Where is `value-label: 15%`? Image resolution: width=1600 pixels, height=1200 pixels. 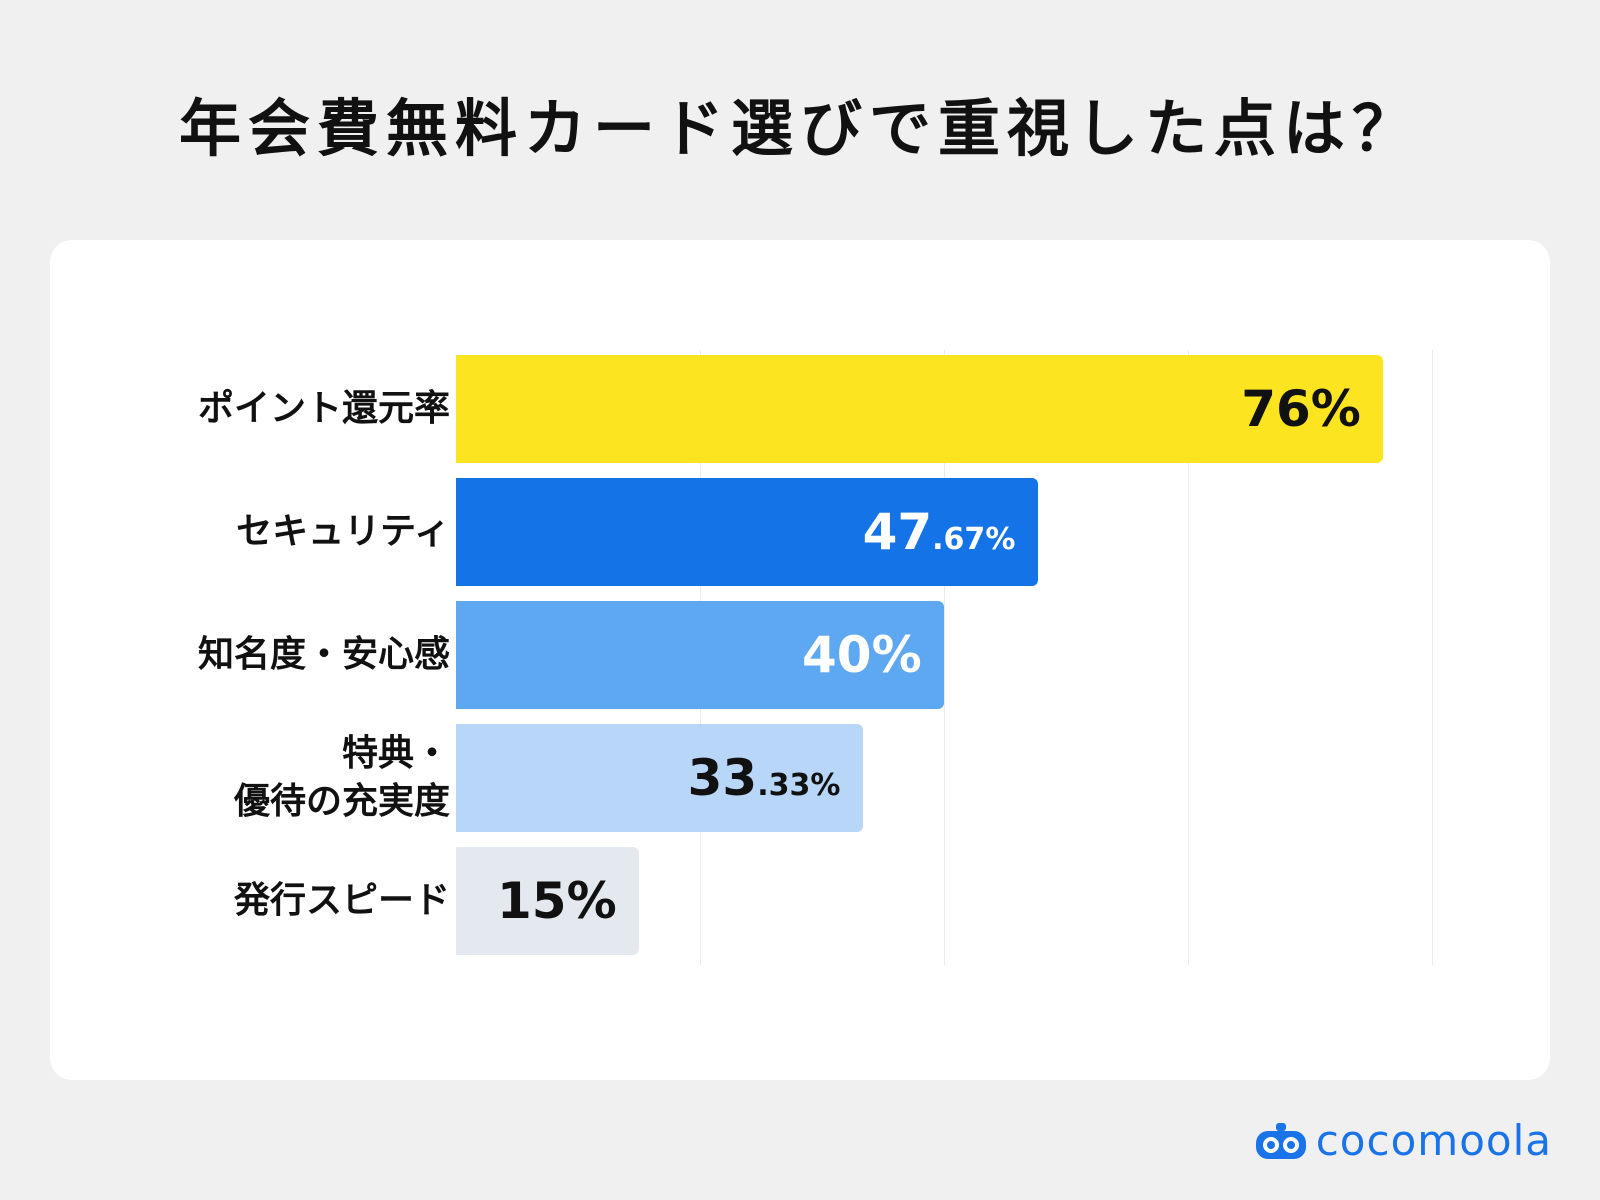 value-label: 15% is located at coordinates (557, 901).